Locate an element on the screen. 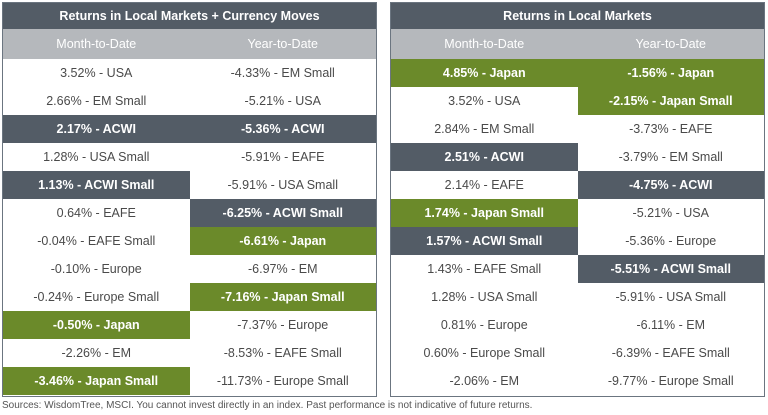 This screenshot has width=768, height=415. table-cell: 4.85% - Japan is located at coordinates (484, 73).